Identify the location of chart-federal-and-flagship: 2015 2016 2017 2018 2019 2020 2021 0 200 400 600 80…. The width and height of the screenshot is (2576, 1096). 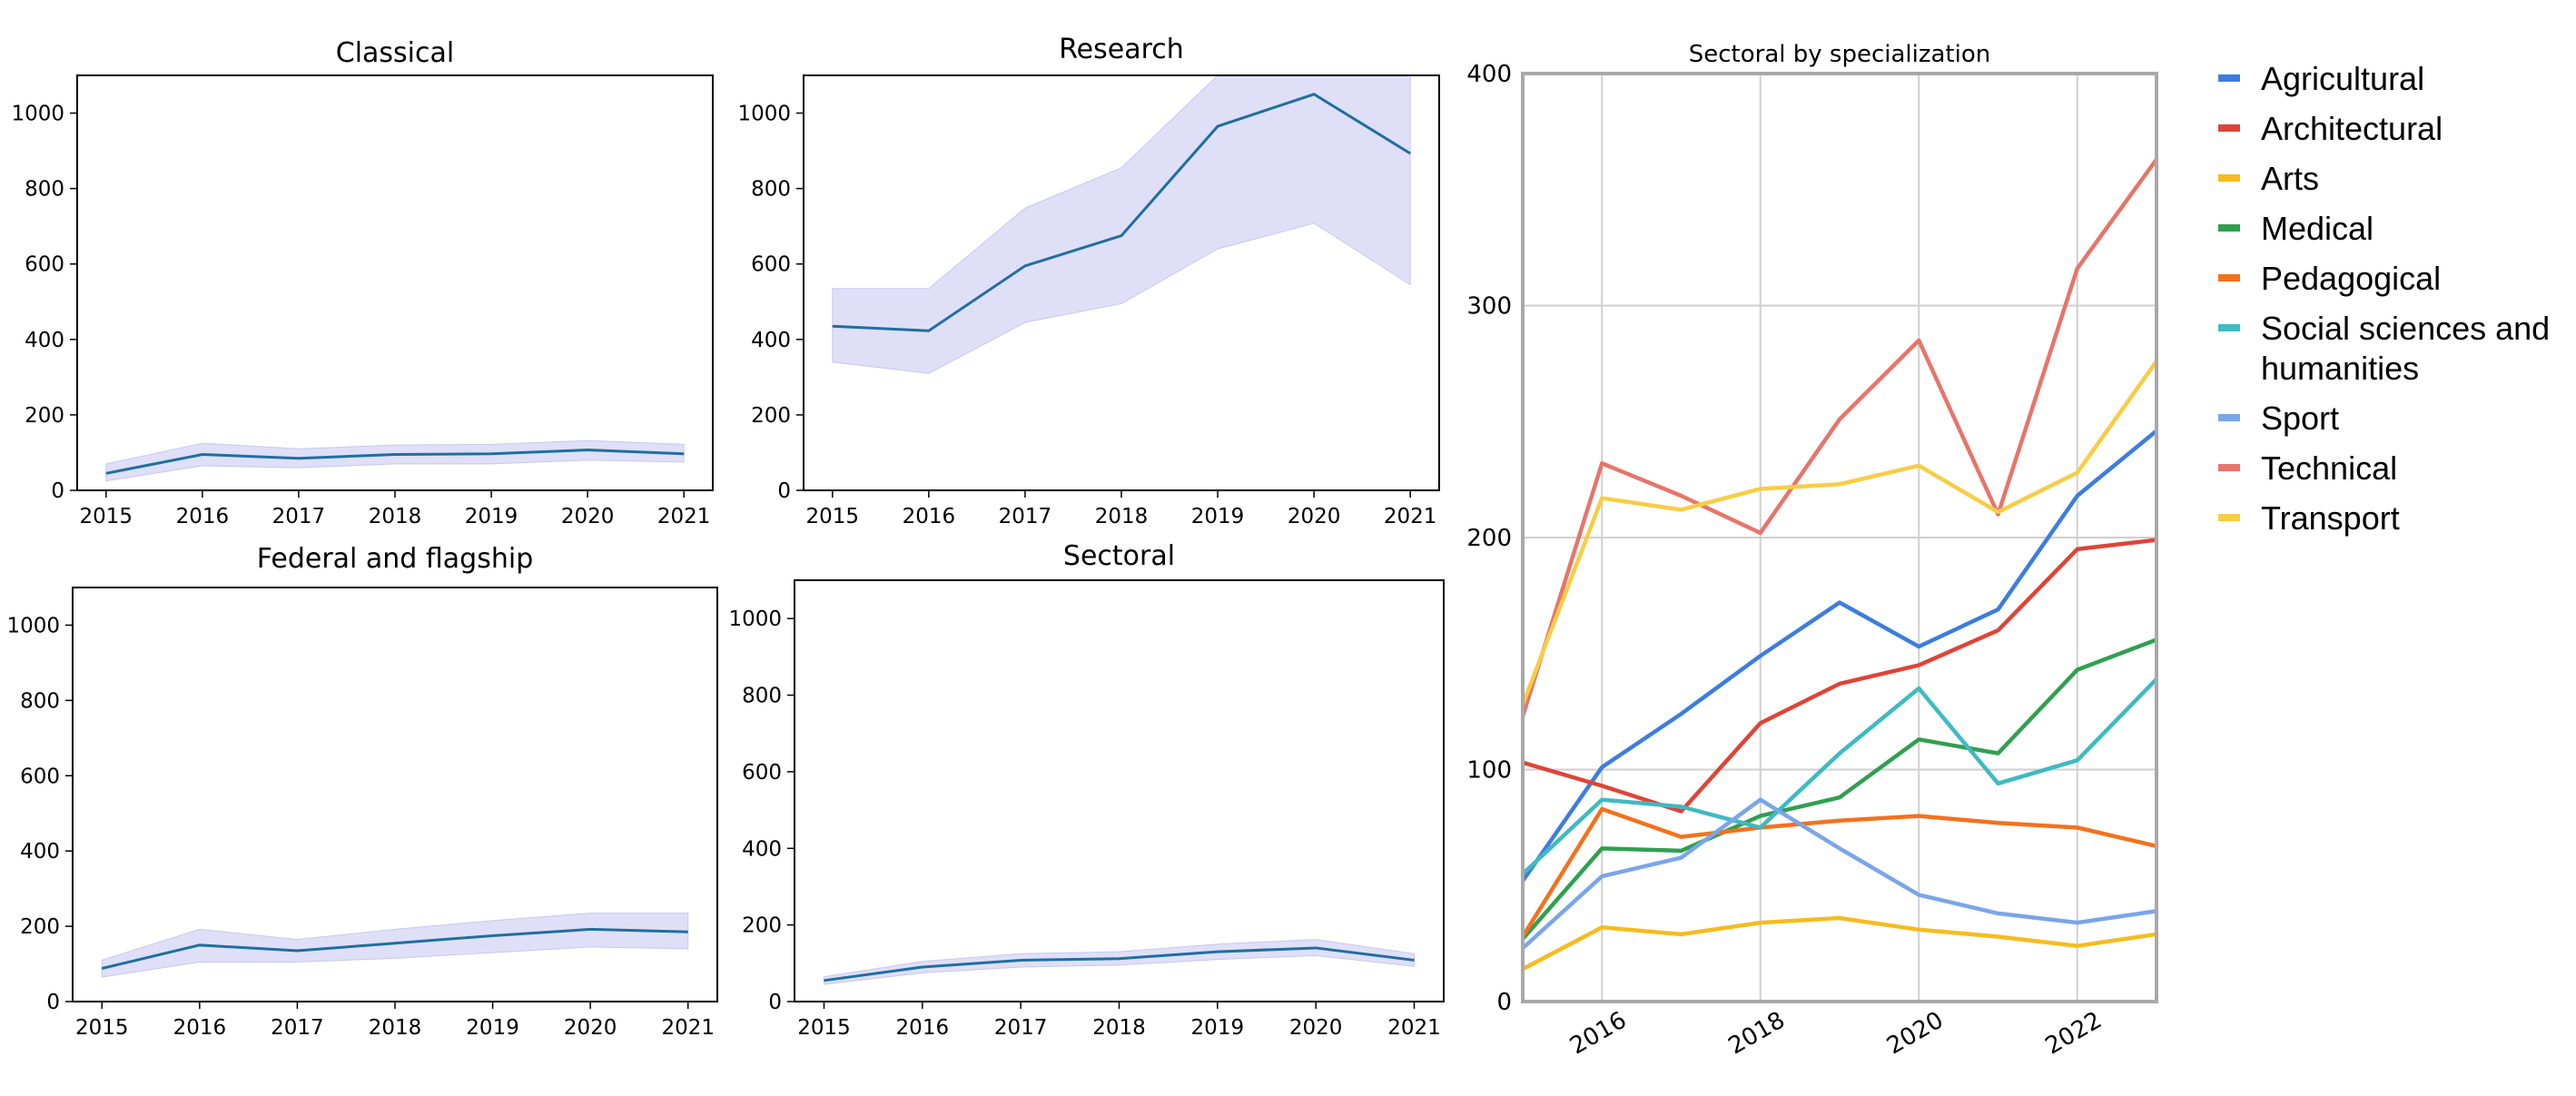
(362, 791).